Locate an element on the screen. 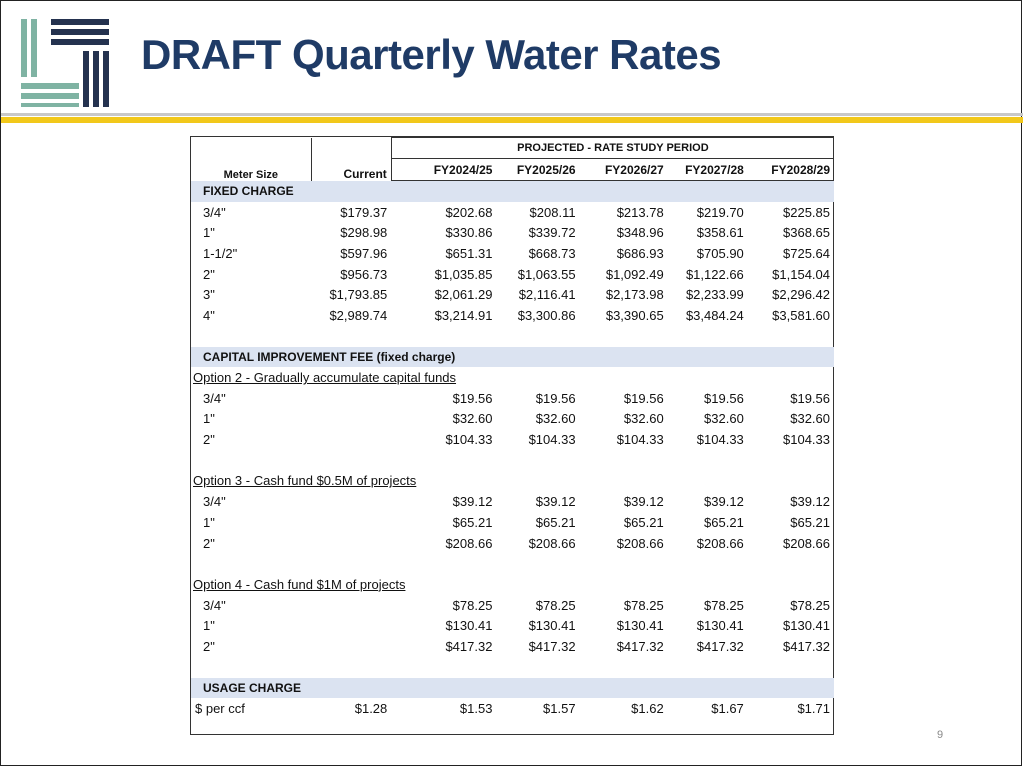 Image resolution: width=1024 pixels, height=768 pixels. section-label: FIXED CHARGE is located at coordinates (512, 191).